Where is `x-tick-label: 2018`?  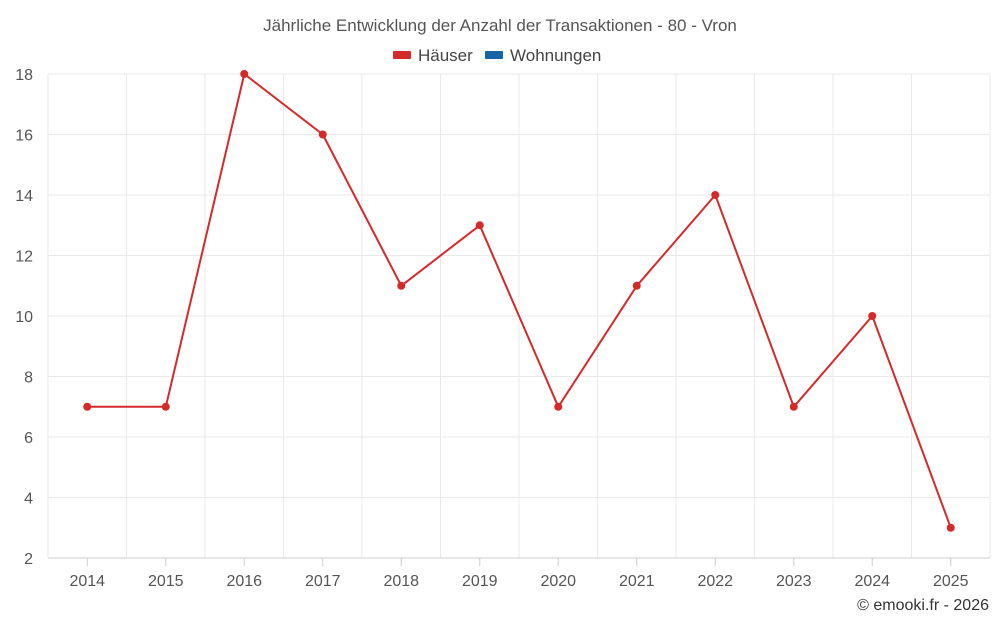
x-tick-label: 2018 is located at coordinates (401, 581).